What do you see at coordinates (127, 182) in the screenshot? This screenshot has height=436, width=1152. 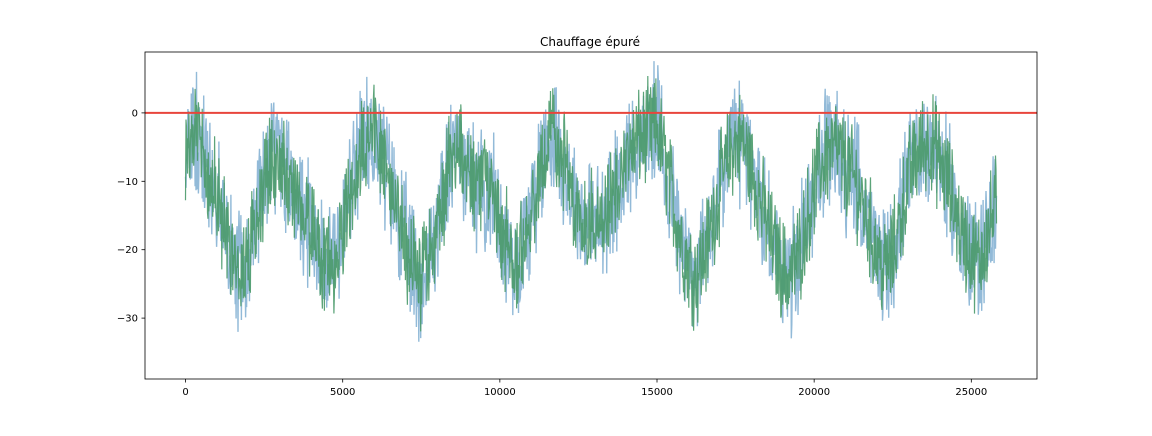 I see `y-tick-label: −10` at bounding box center [127, 182].